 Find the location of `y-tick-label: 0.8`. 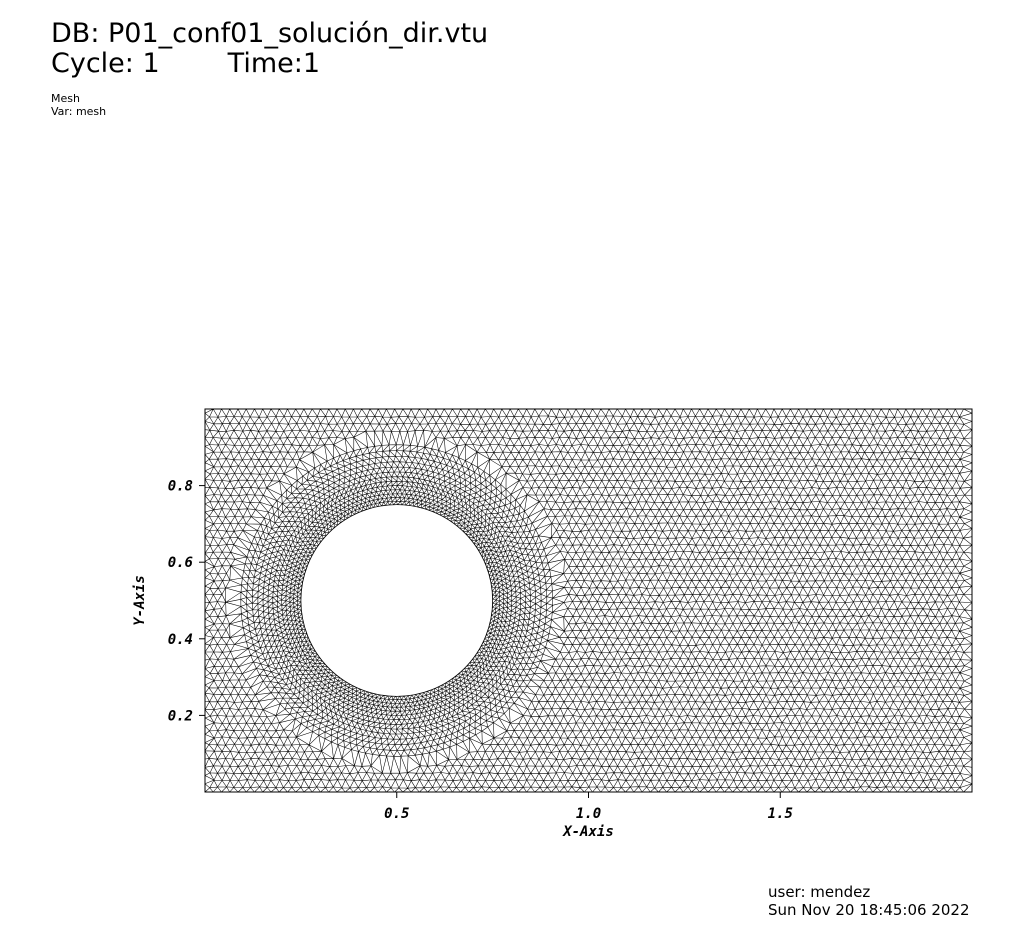

y-tick-label: 0.8 is located at coordinates (180, 487).